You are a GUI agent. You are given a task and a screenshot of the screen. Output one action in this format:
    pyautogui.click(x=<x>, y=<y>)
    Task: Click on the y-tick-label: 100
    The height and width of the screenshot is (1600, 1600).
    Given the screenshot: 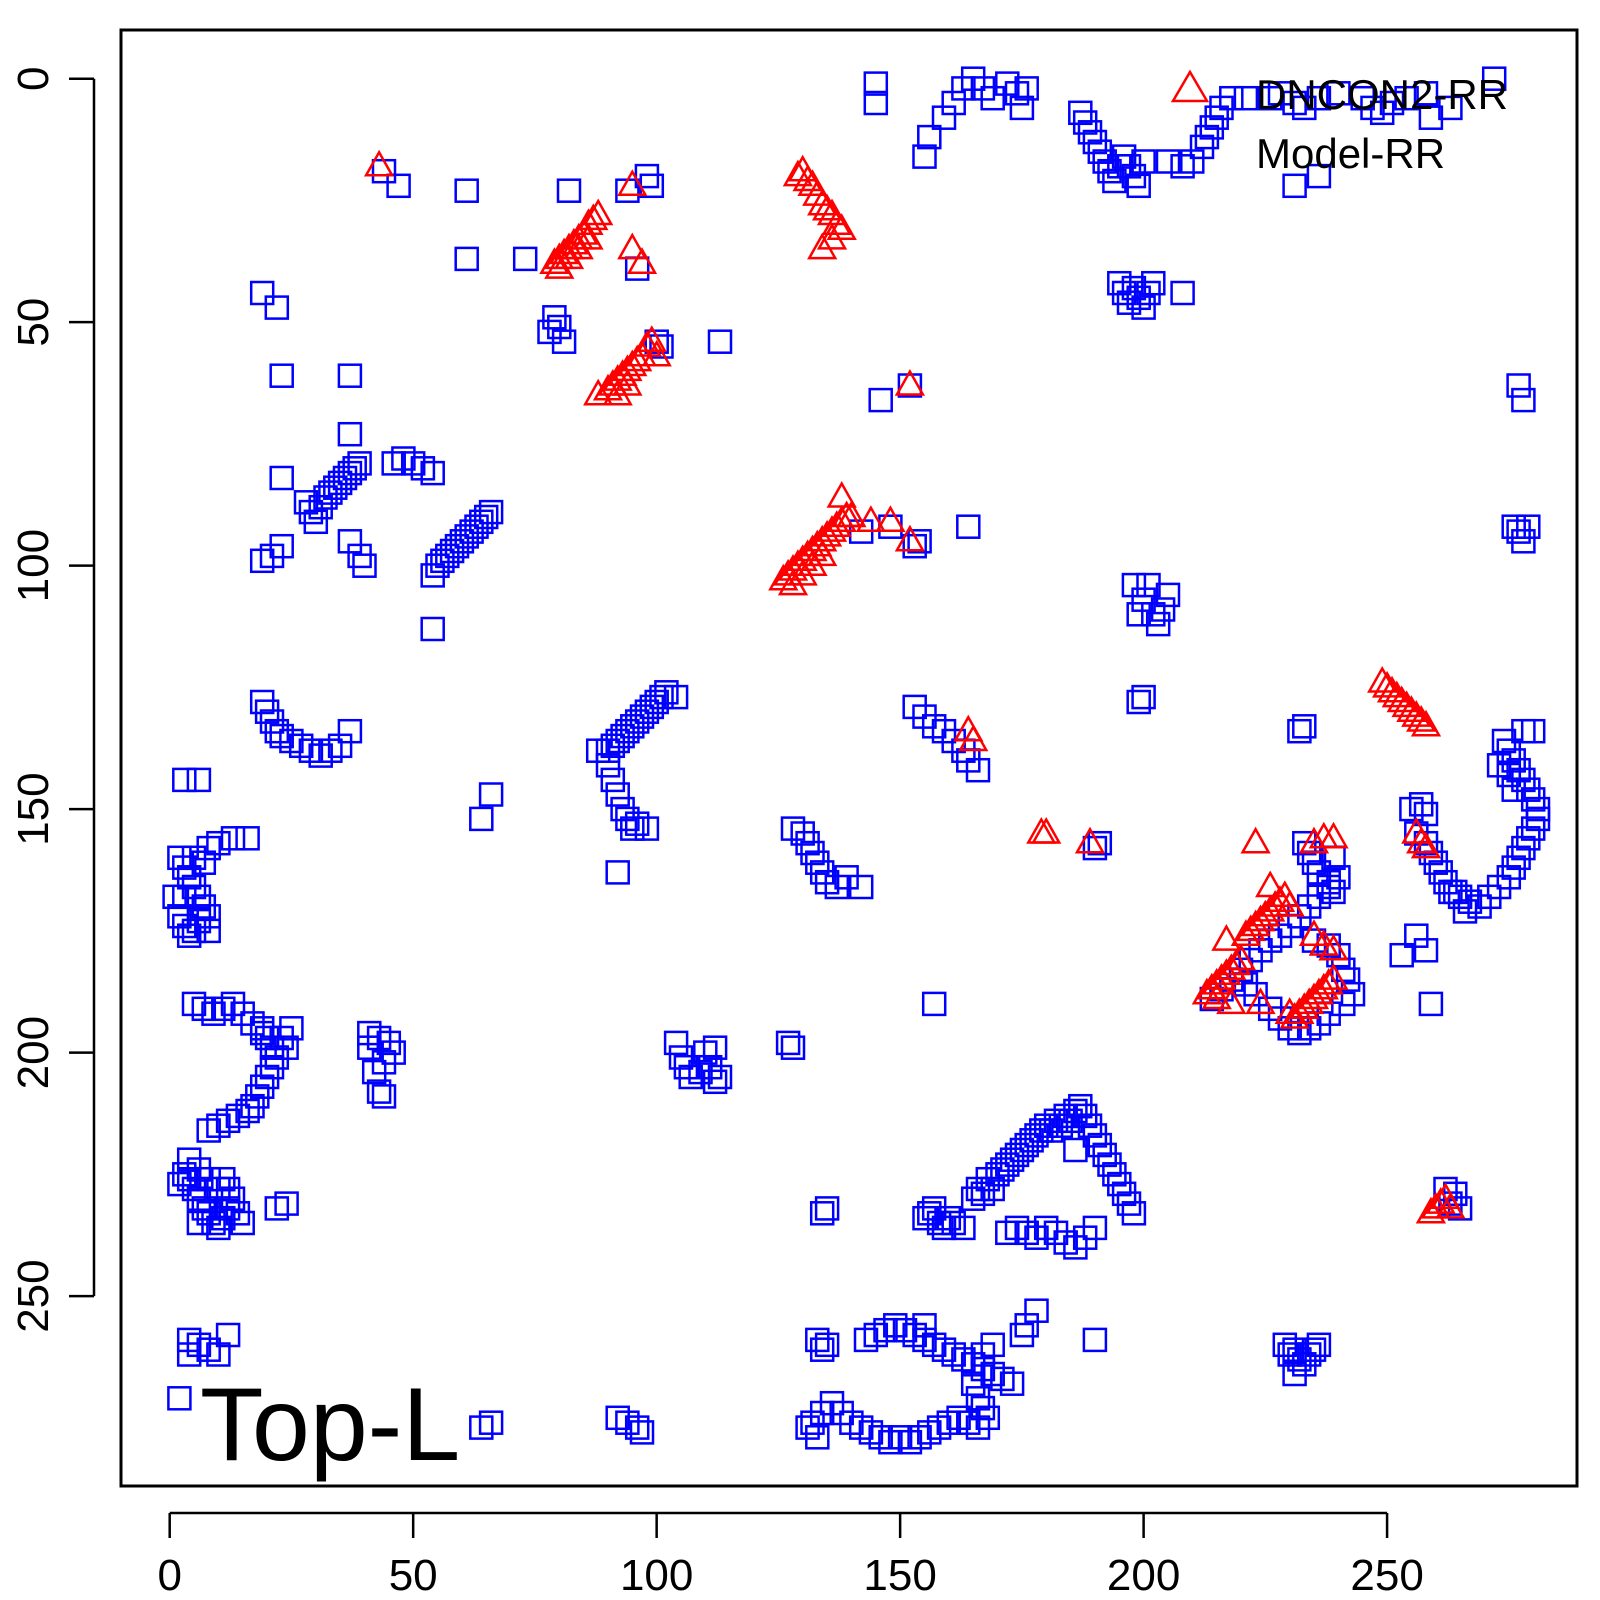 What is the action you would take?
    pyautogui.click(x=33, y=565)
    